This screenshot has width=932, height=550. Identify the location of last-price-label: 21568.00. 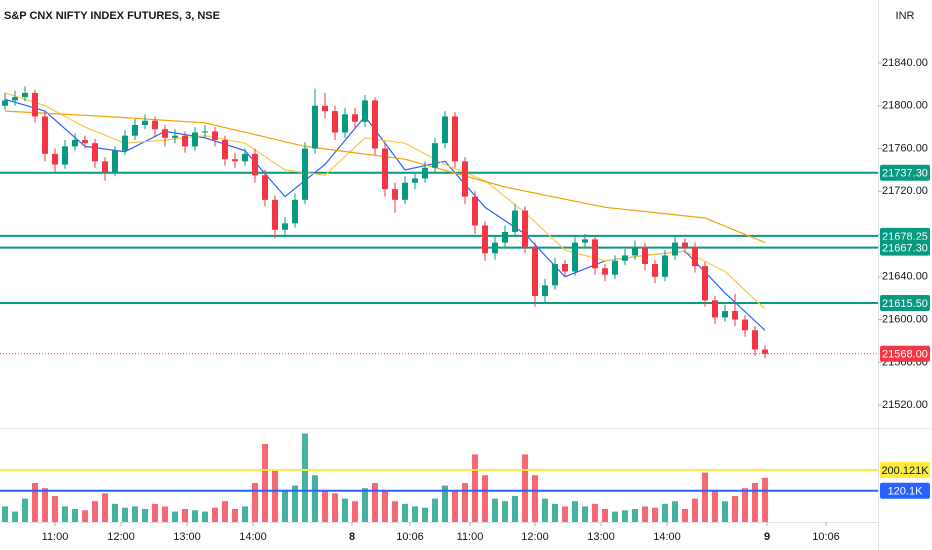
(905, 355).